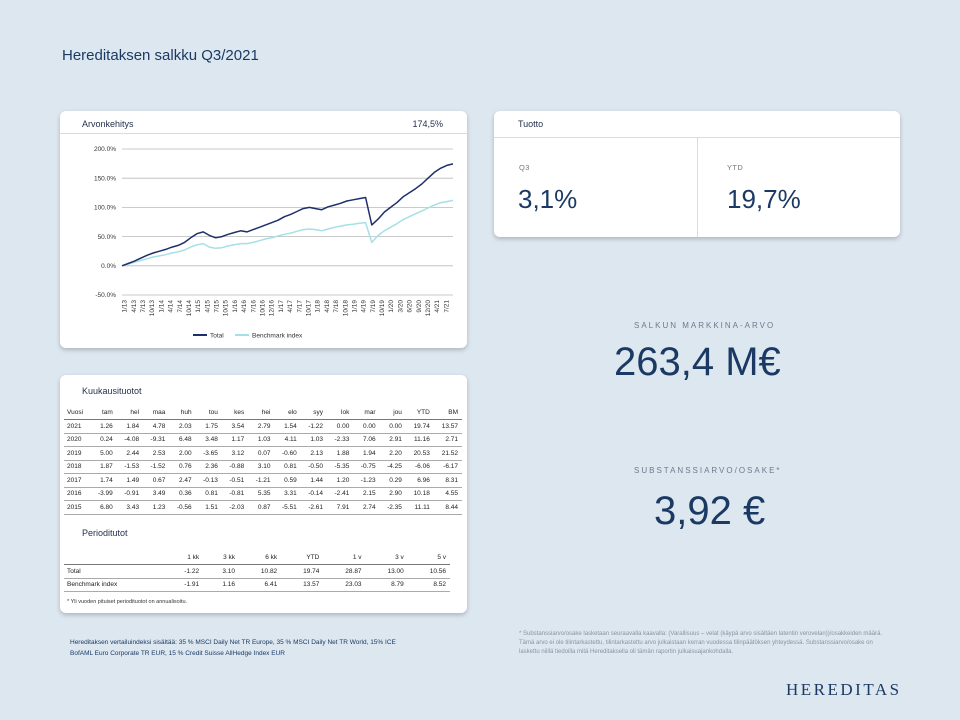 This screenshot has height=720, width=960. Describe the element at coordinates (697, 137) in the screenshot. I see `returns-card-divider` at that location.